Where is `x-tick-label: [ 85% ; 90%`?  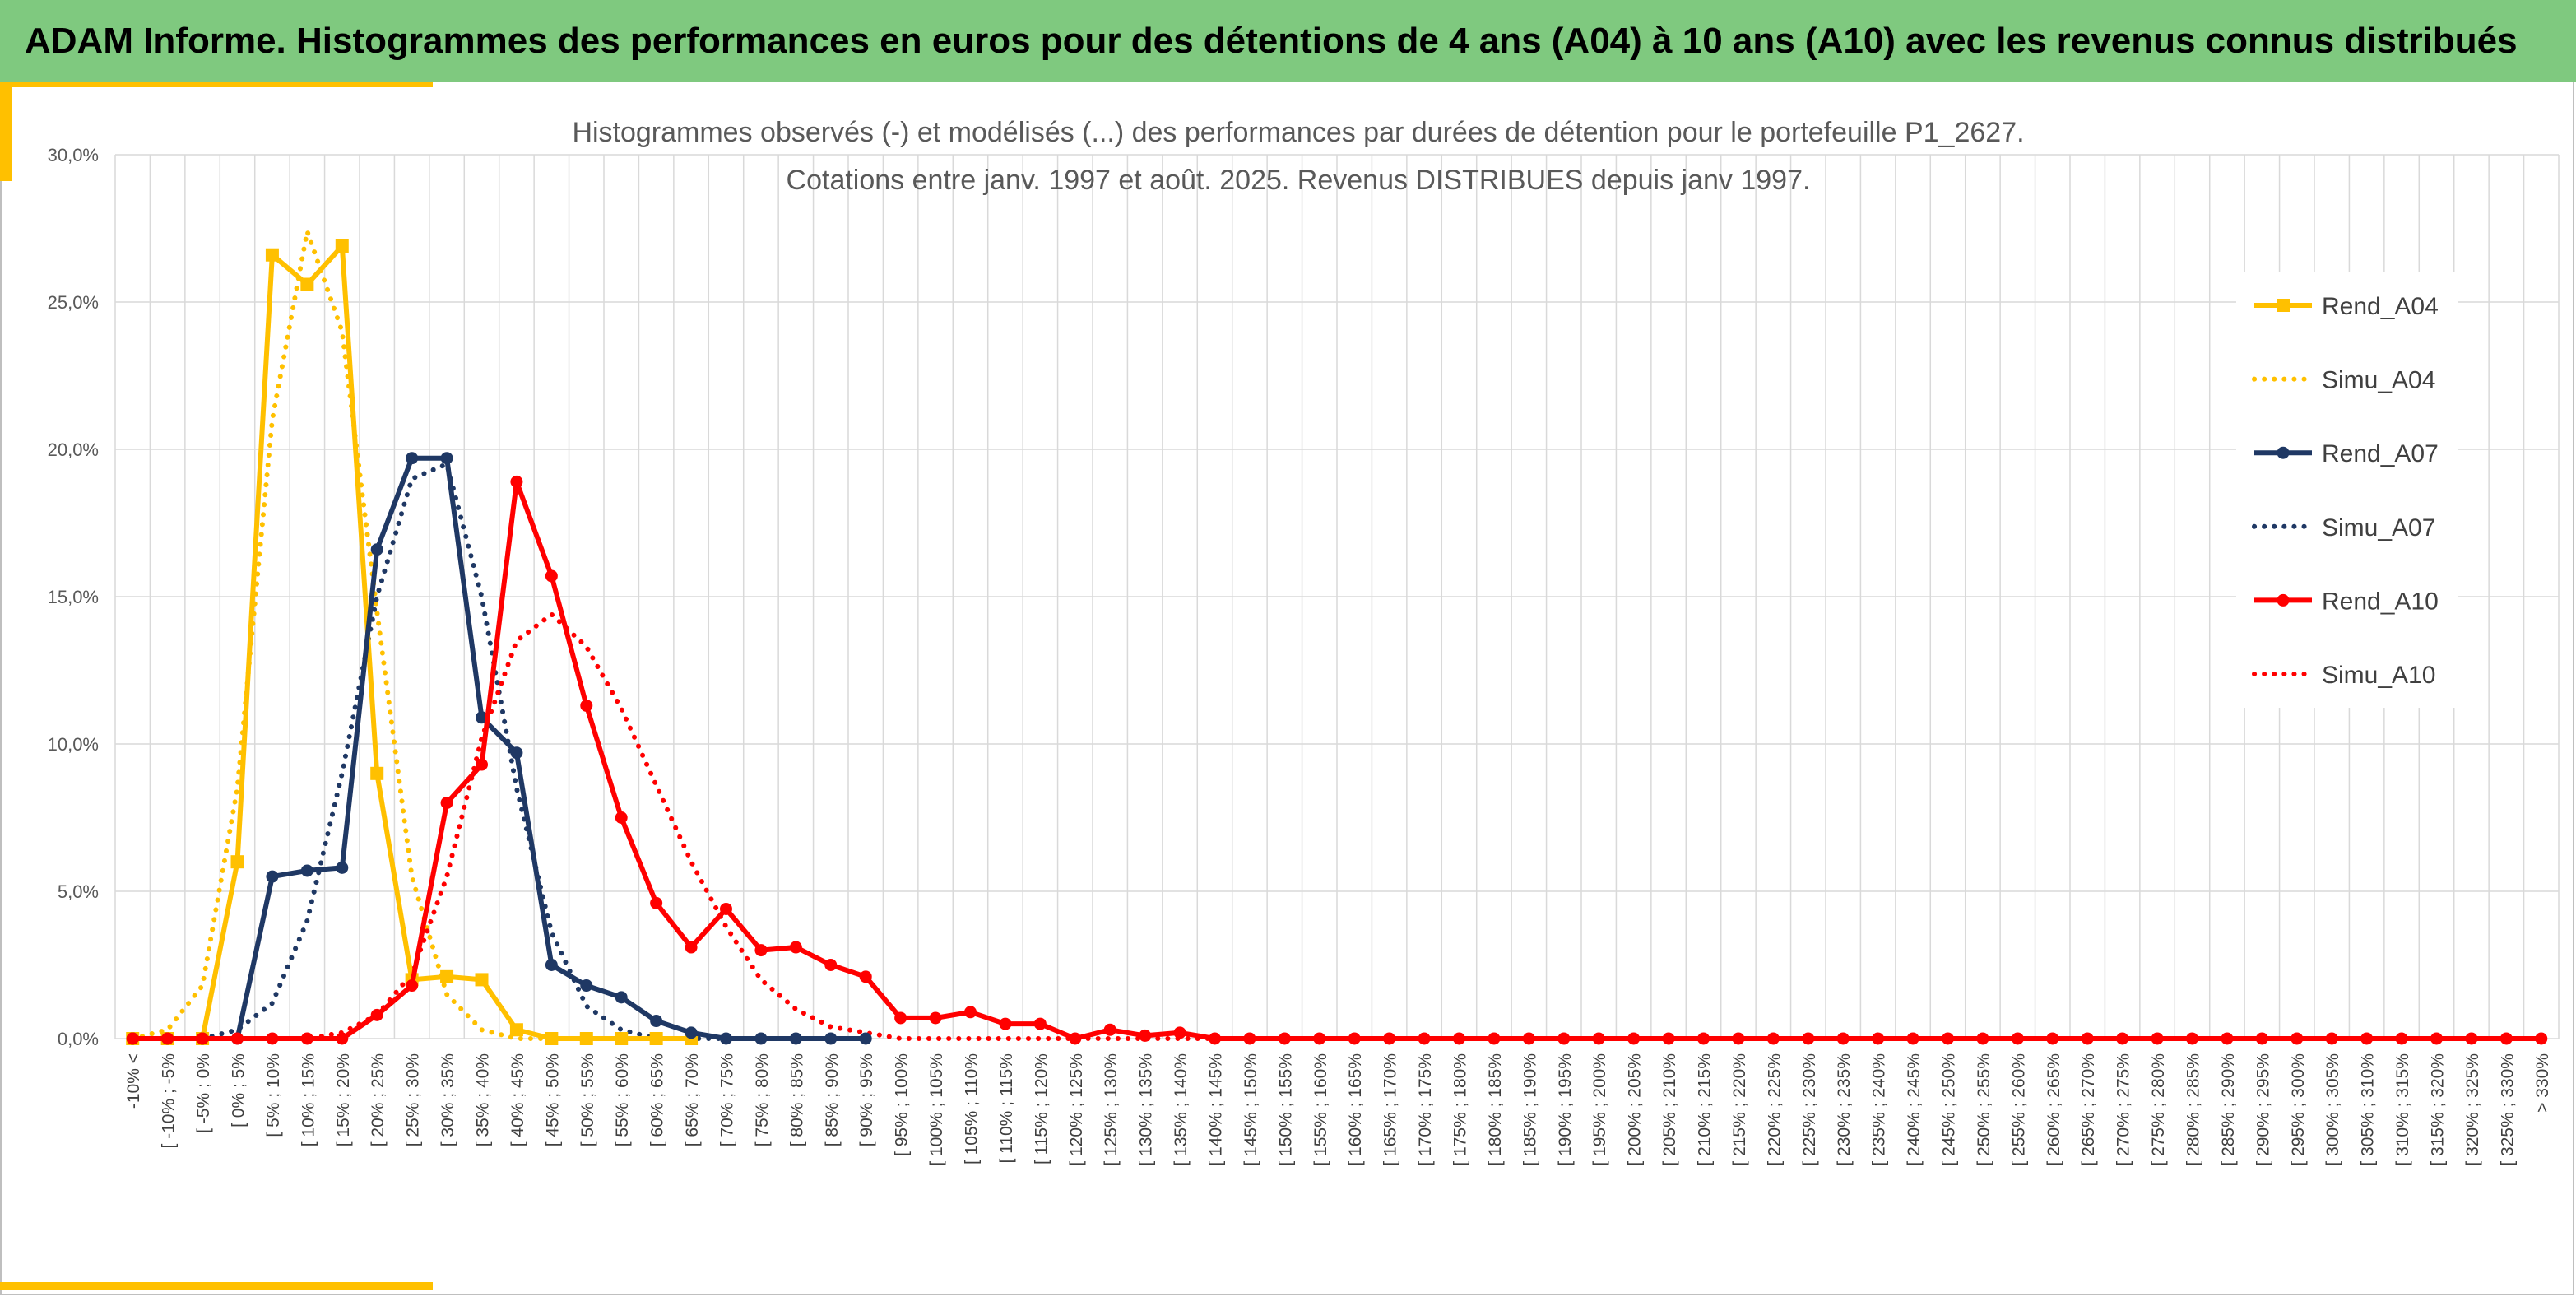 x-tick-label: [ 85% ; 90% is located at coordinates (832, 1100).